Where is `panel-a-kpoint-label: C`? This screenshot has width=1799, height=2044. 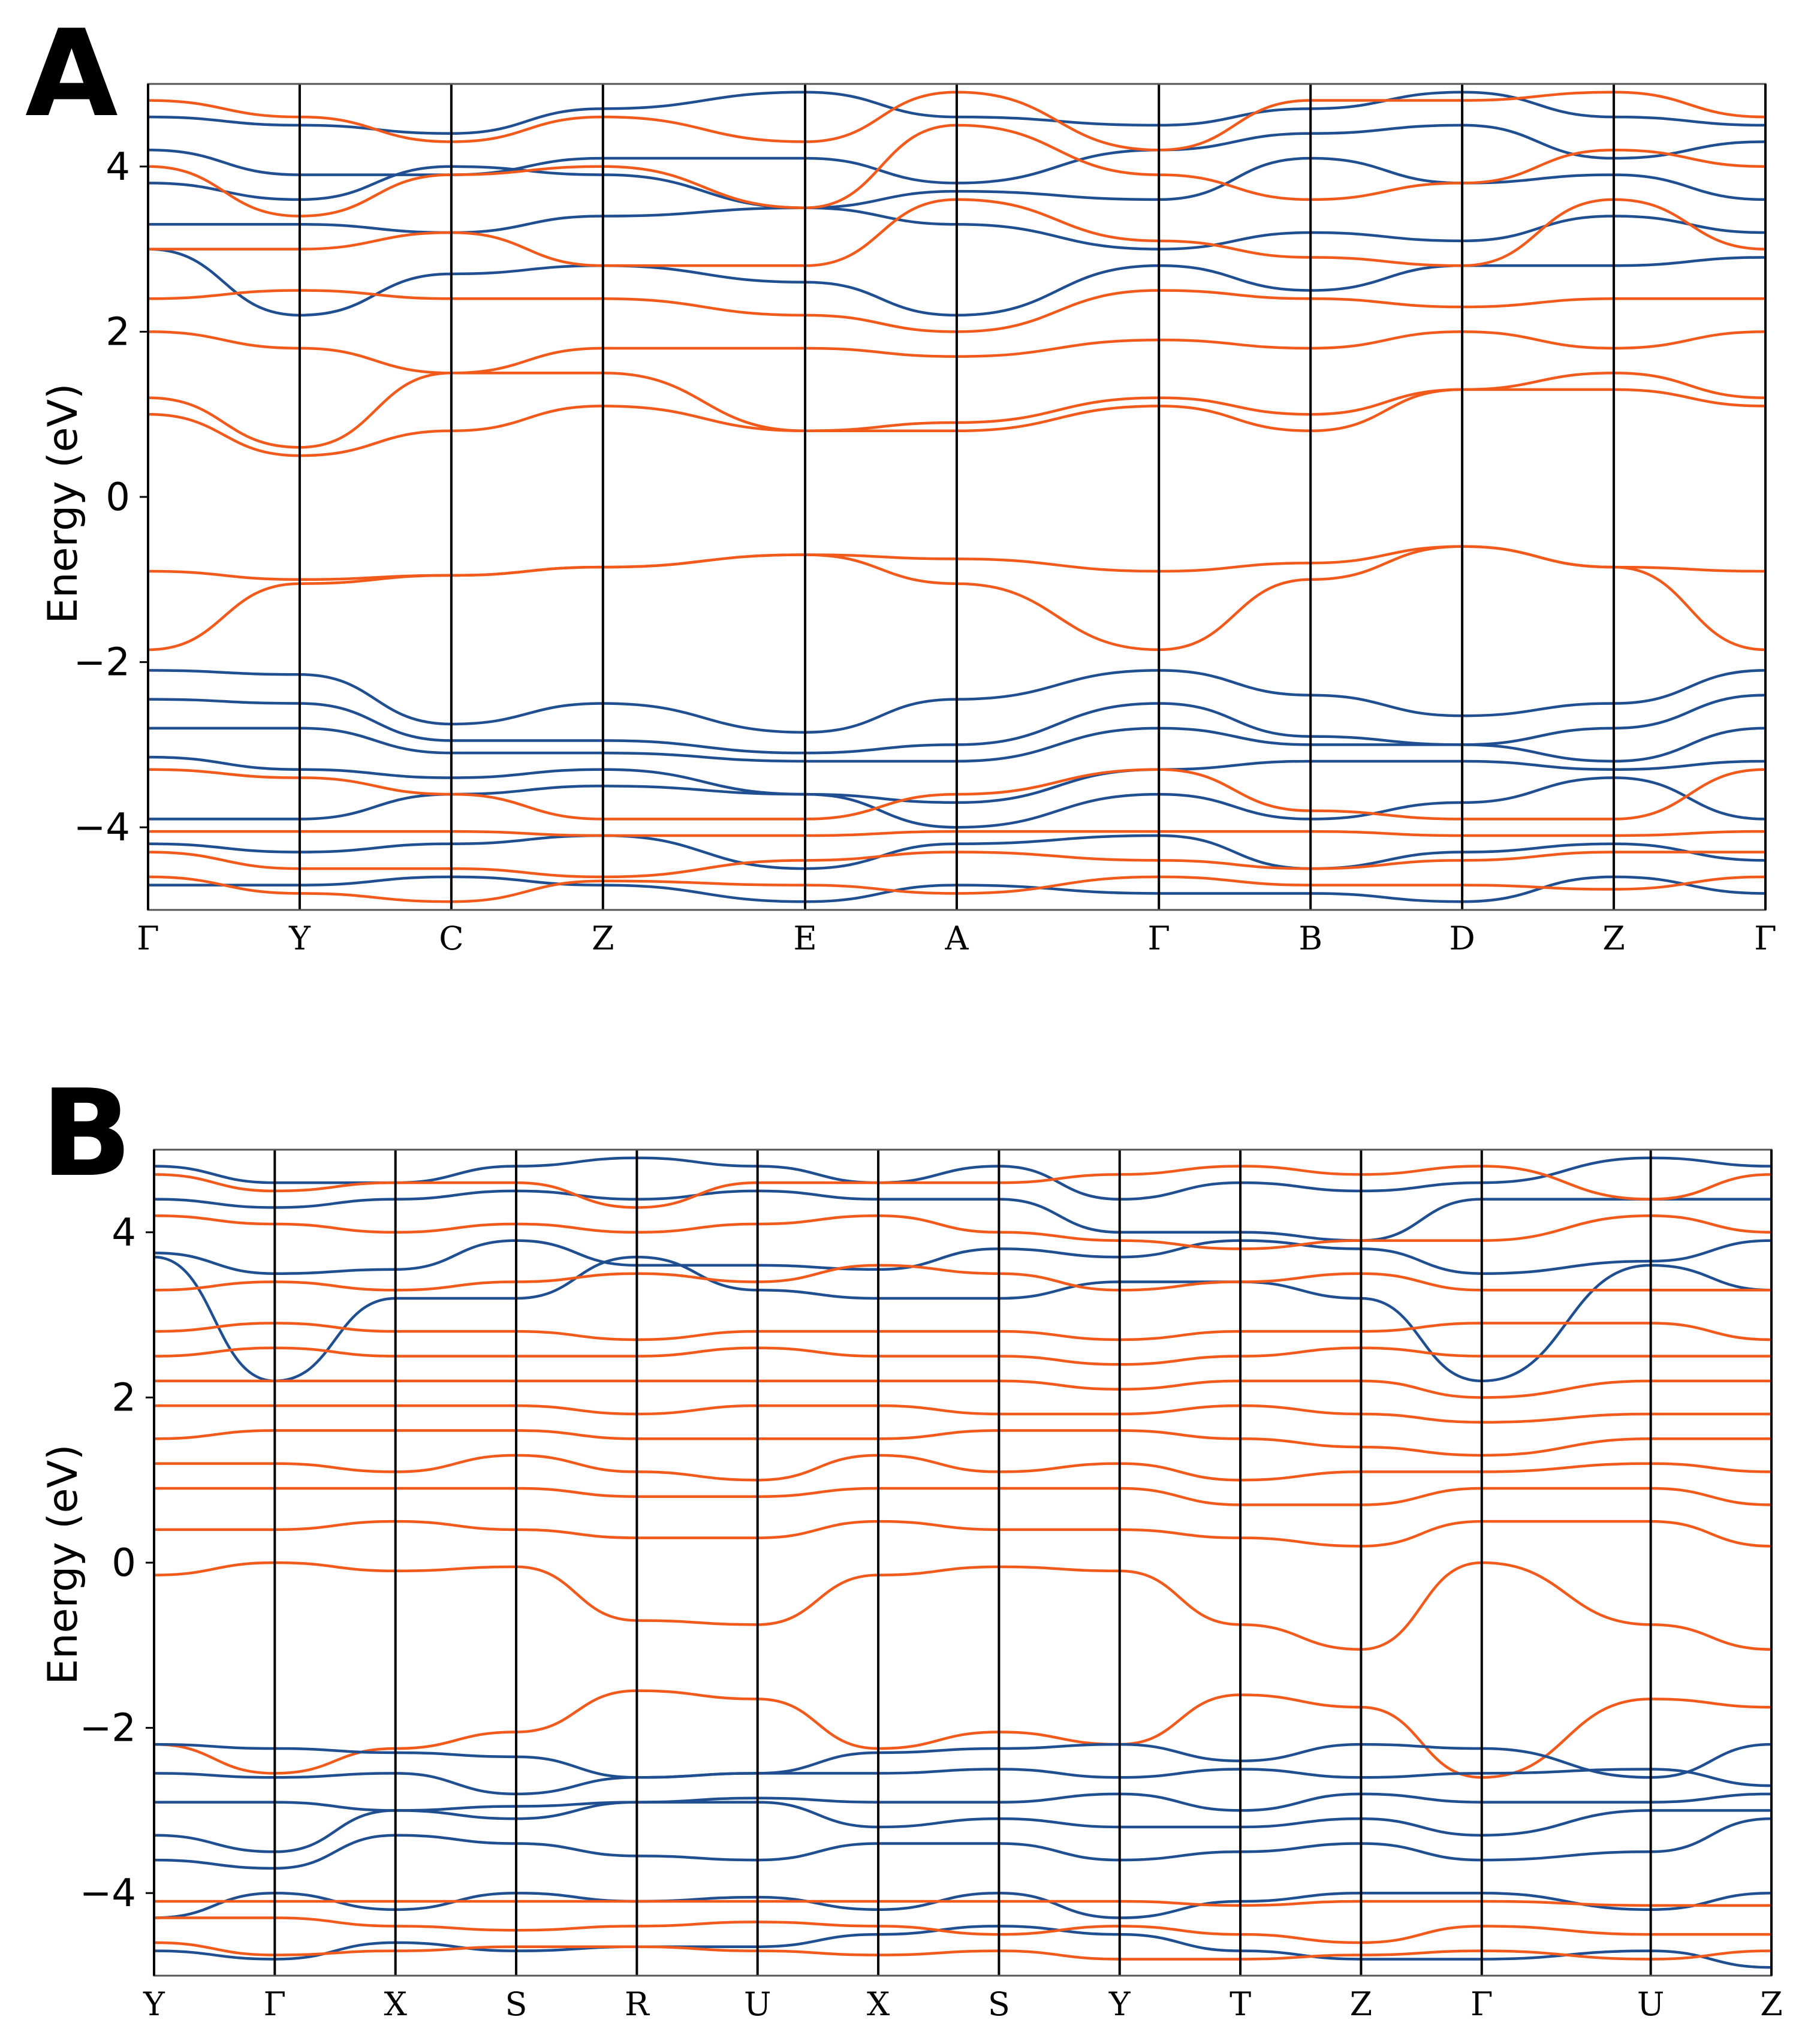 panel-a-kpoint-label: C is located at coordinates (451, 938).